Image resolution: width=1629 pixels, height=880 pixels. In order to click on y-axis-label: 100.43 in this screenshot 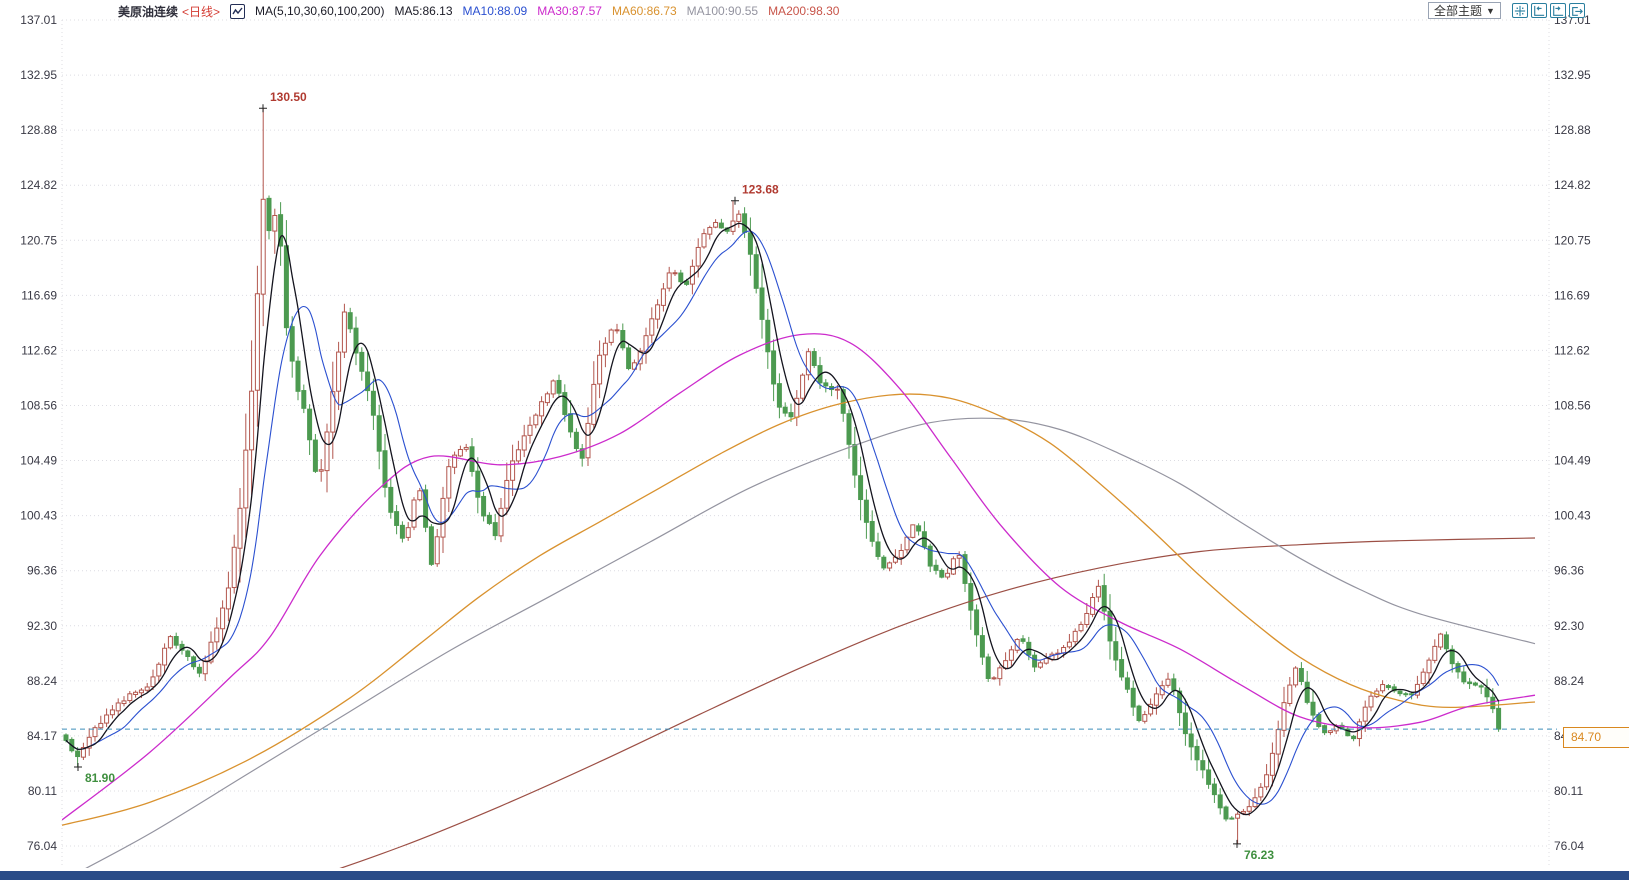, I will do `click(1572, 516)`.